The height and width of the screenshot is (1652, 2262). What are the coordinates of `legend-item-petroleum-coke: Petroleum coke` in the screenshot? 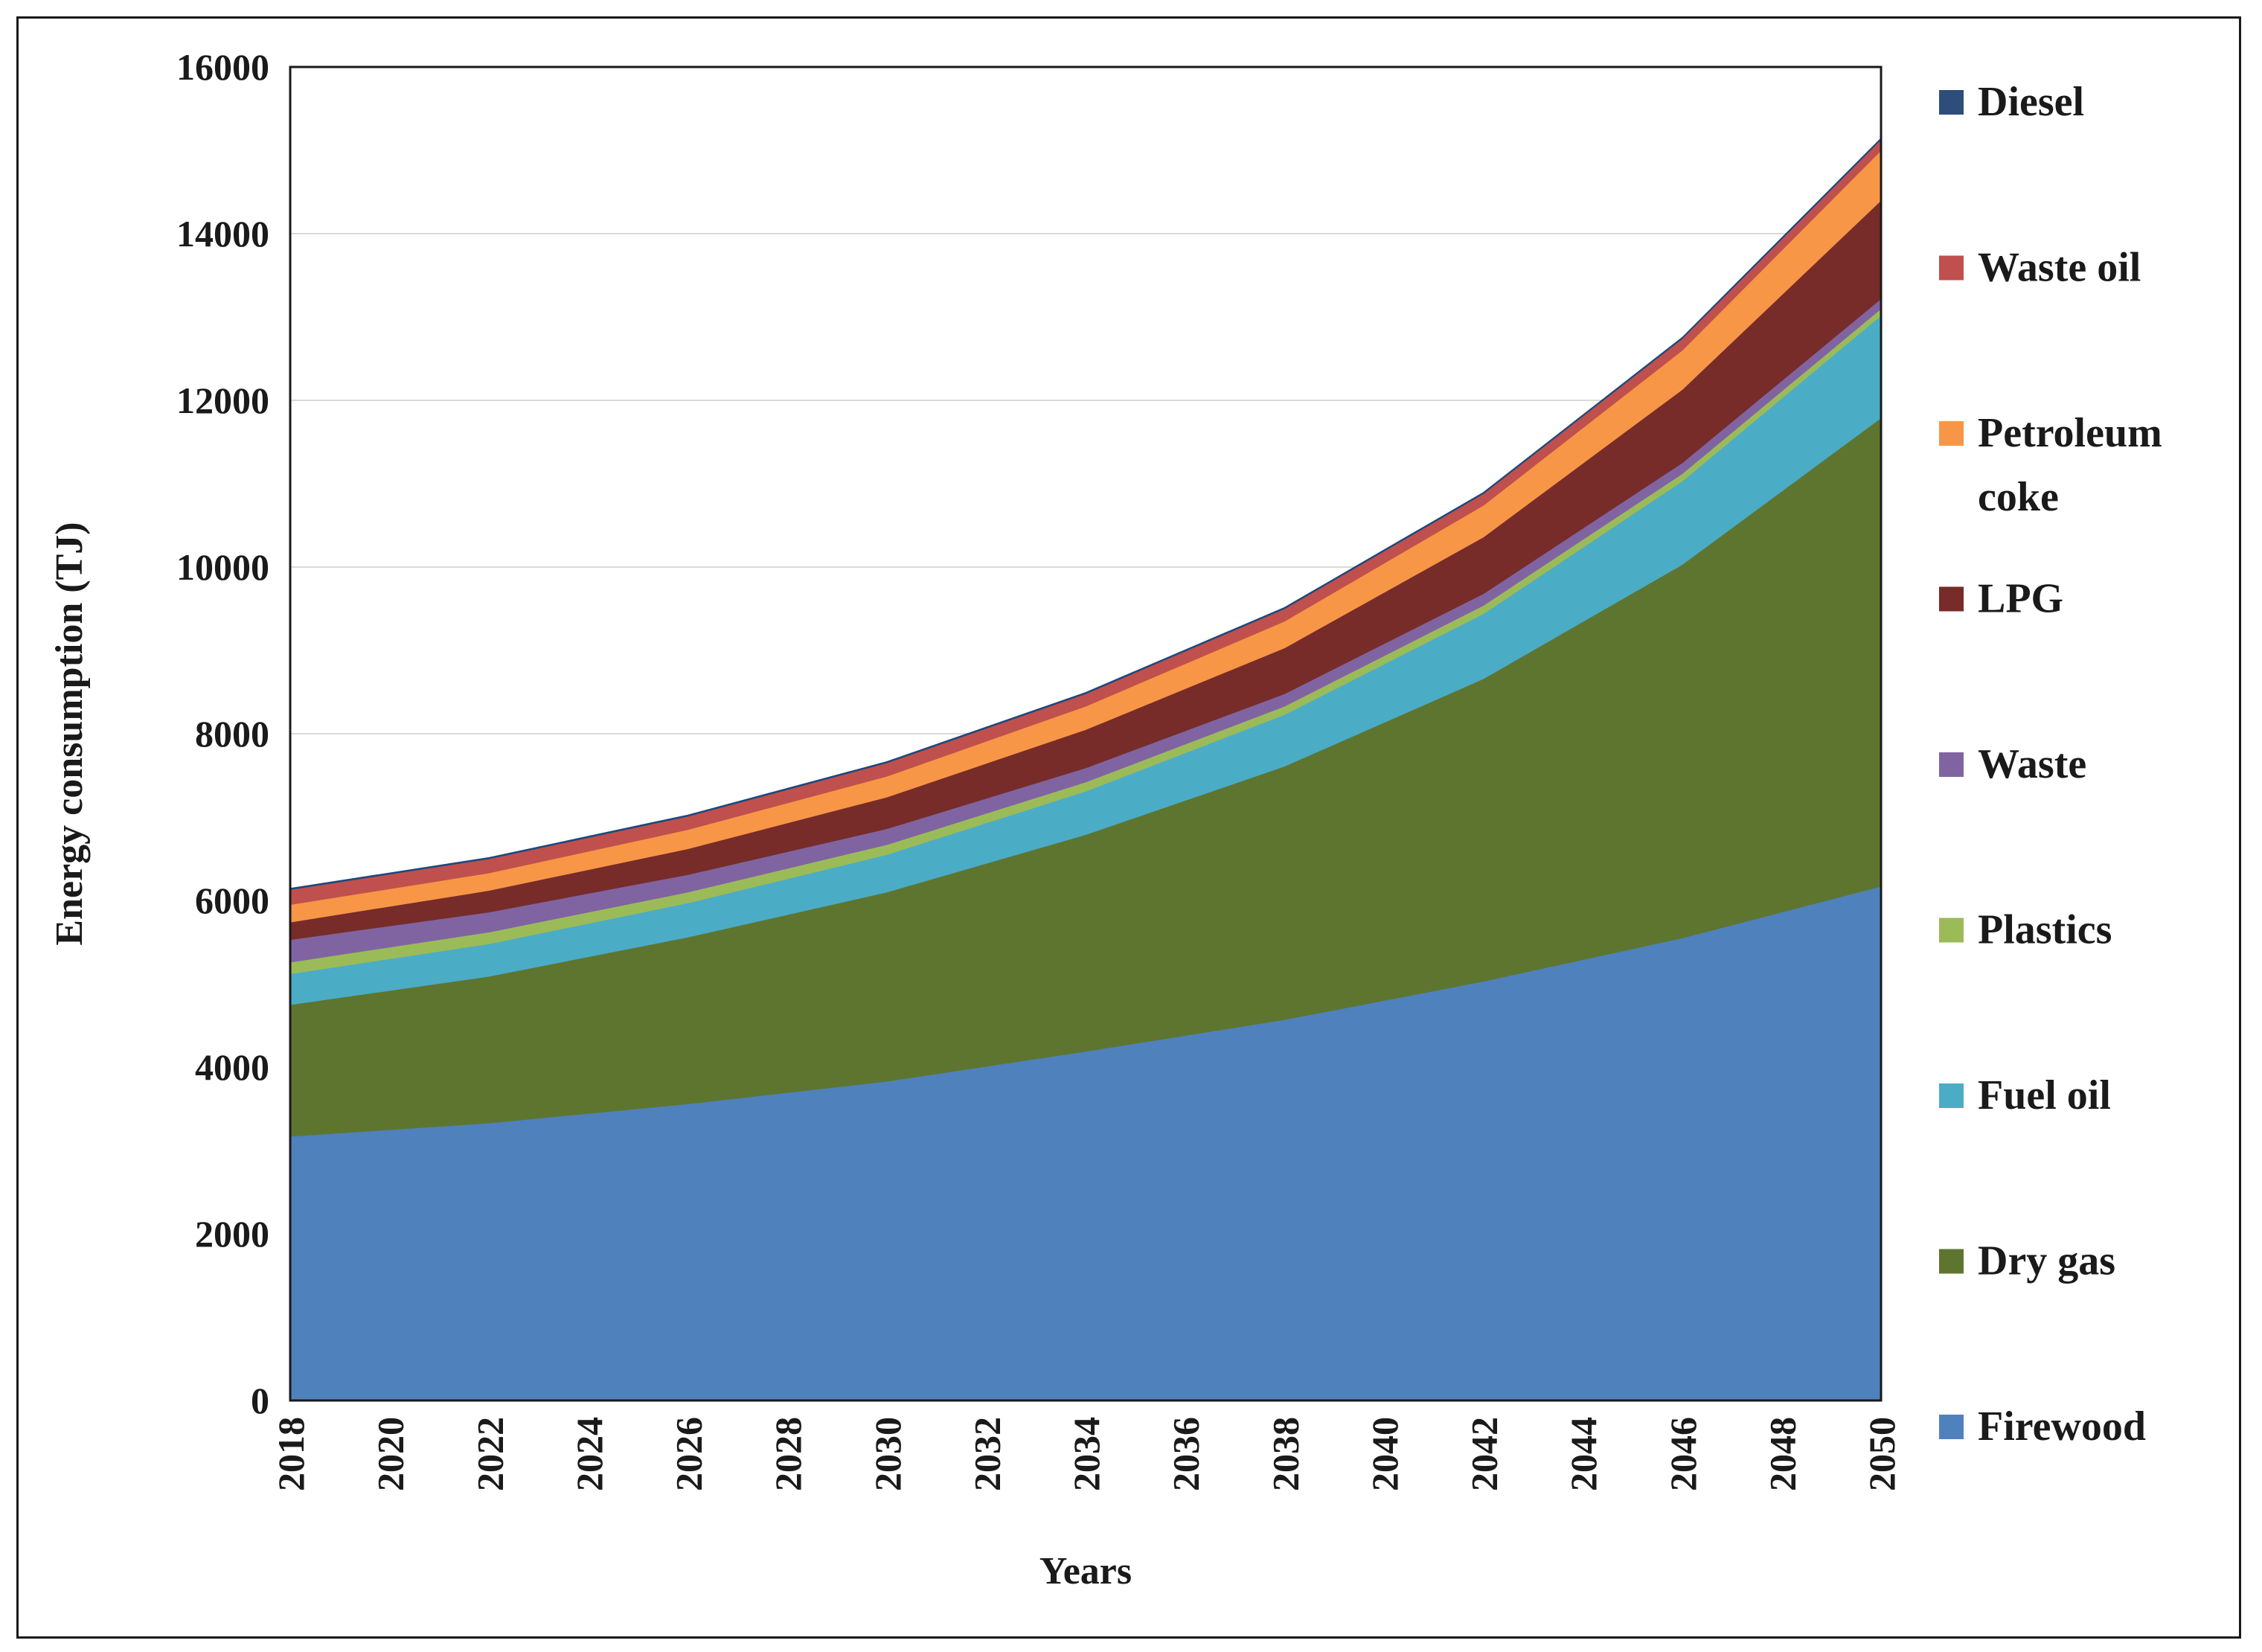 It's located at (2050, 465).